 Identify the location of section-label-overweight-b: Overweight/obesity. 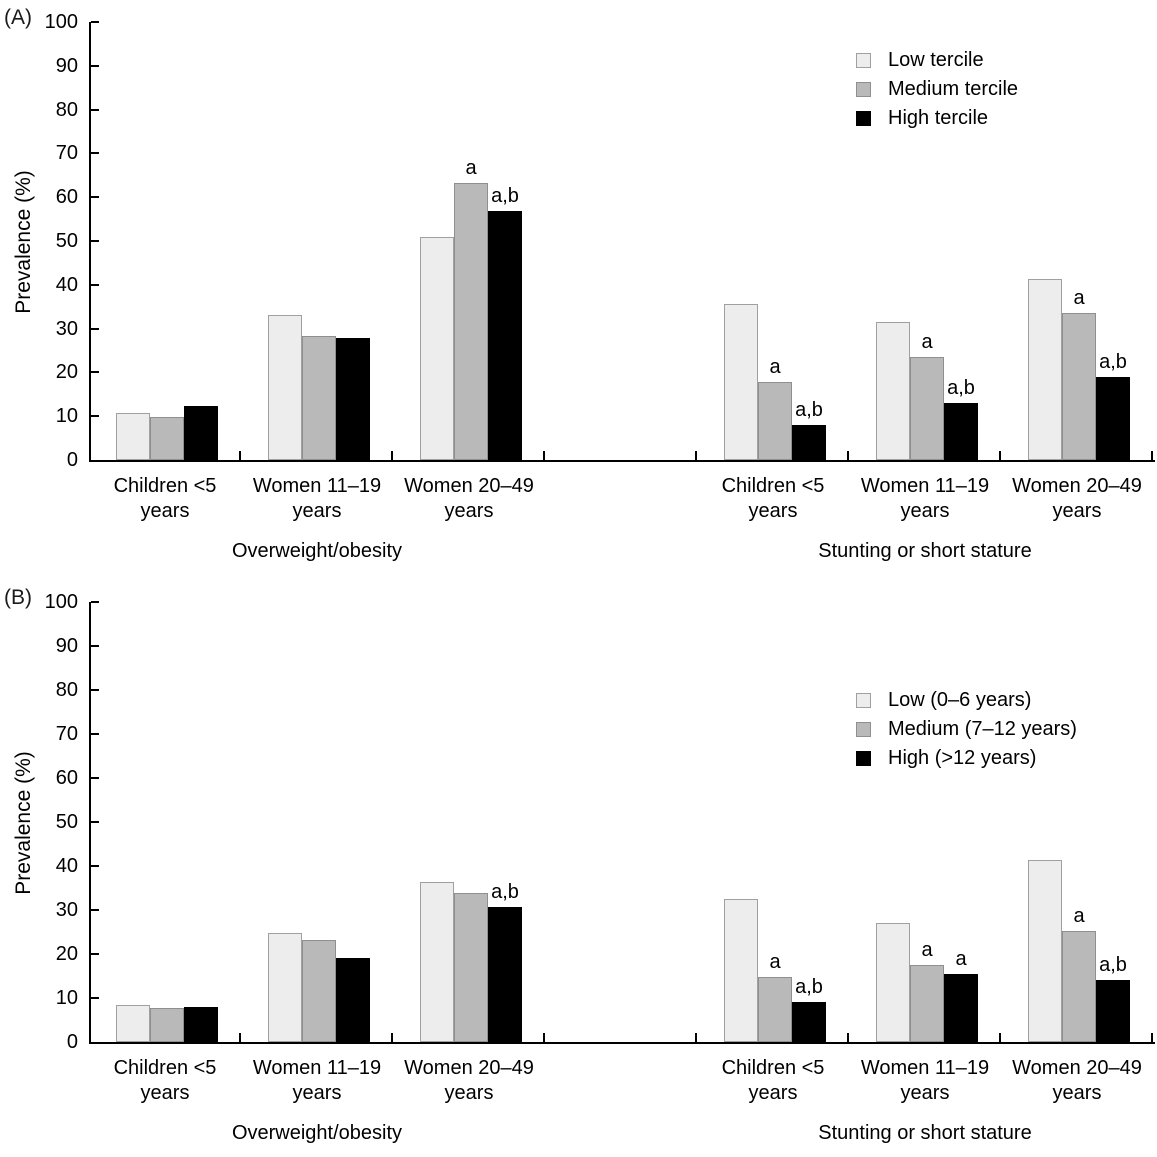
(317, 1133).